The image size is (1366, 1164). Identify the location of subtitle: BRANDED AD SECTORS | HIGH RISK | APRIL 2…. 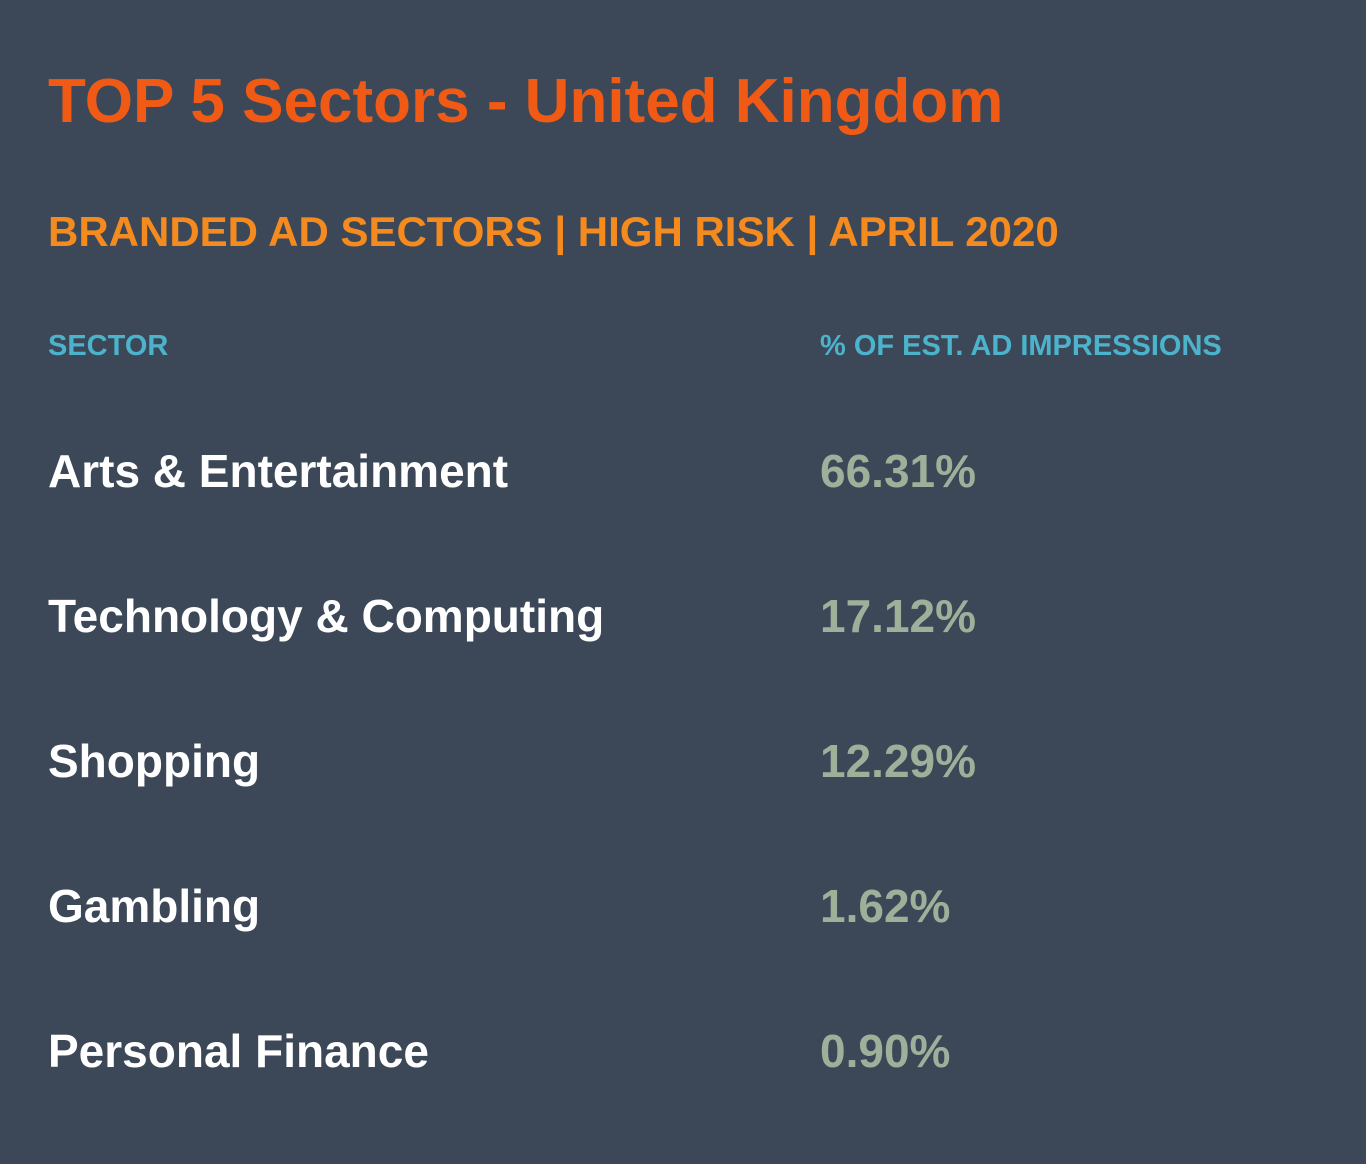
(553, 231).